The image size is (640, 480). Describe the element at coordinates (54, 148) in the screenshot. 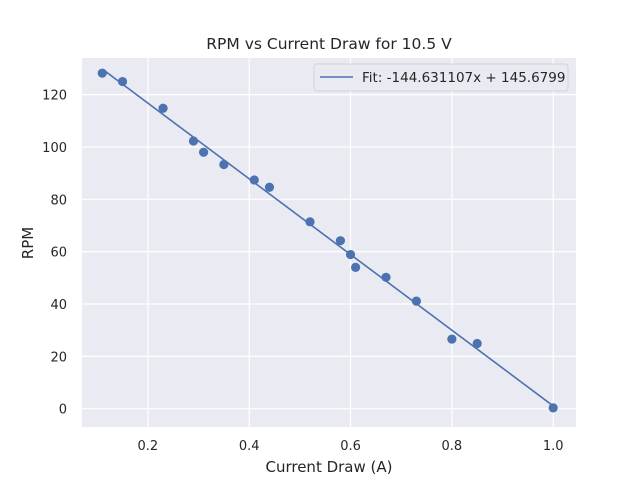

I see `y-tick-label: 100` at that location.